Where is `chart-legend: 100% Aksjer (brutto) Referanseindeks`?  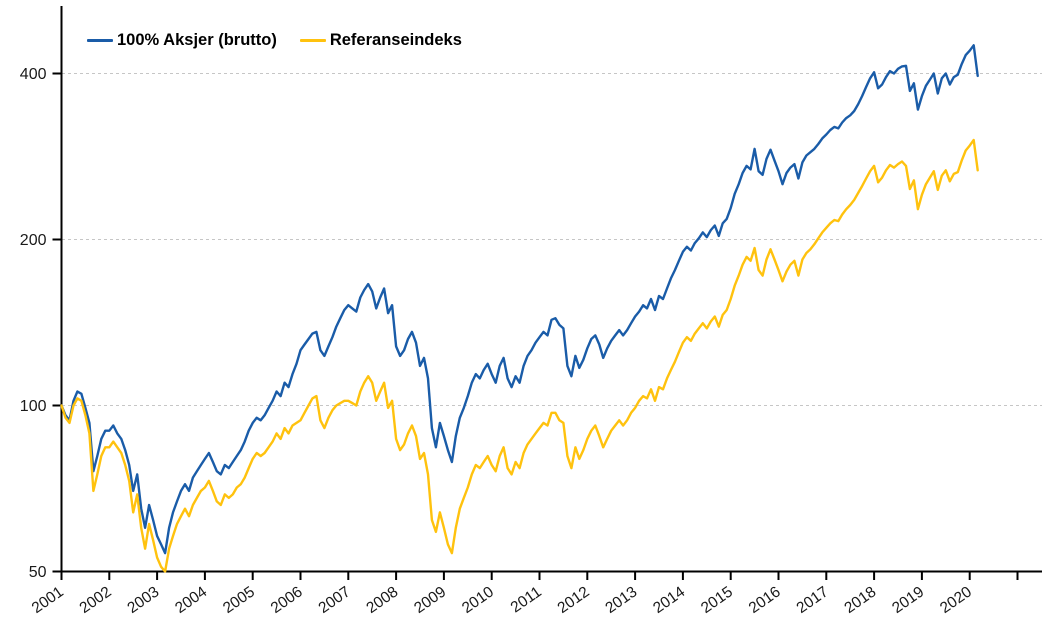
chart-legend: 100% Aksjer (brutto) Referanseindeks is located at coordinates (274, 40).